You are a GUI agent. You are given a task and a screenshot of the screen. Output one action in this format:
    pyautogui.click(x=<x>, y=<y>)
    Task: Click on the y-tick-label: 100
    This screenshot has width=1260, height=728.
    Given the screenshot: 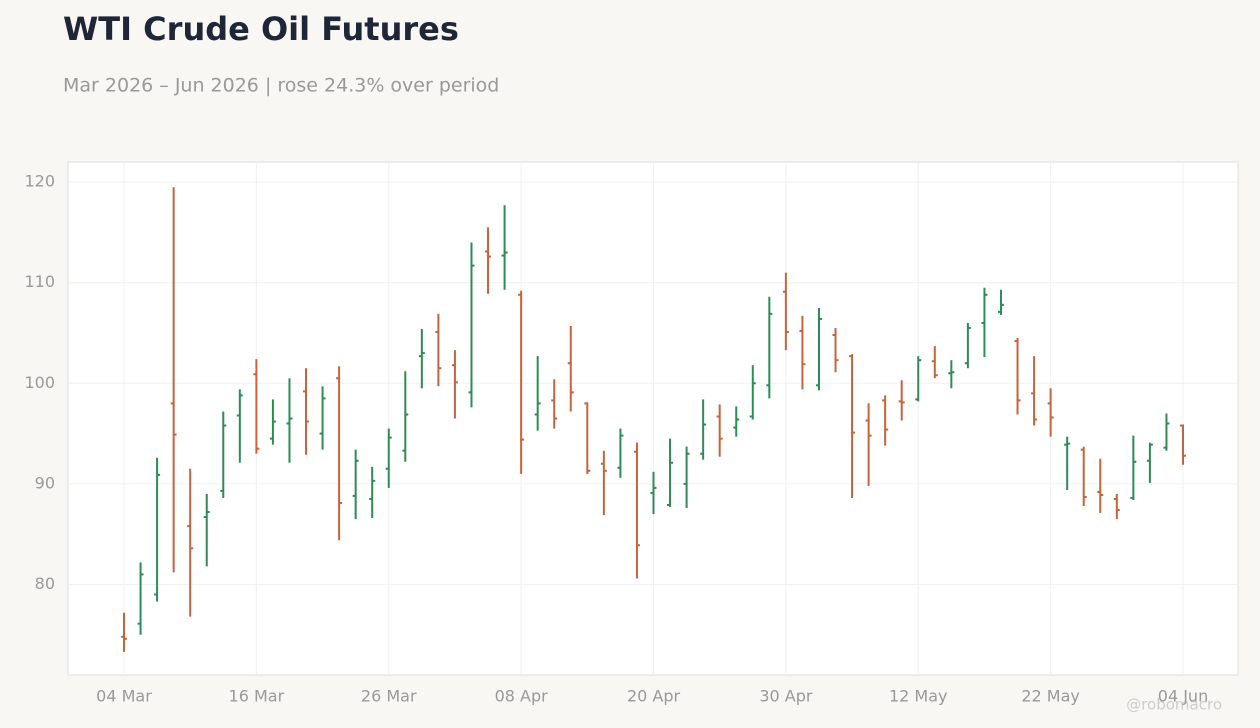 What is the action you would take?
    pyautogui.click(x=39, y=382)
    